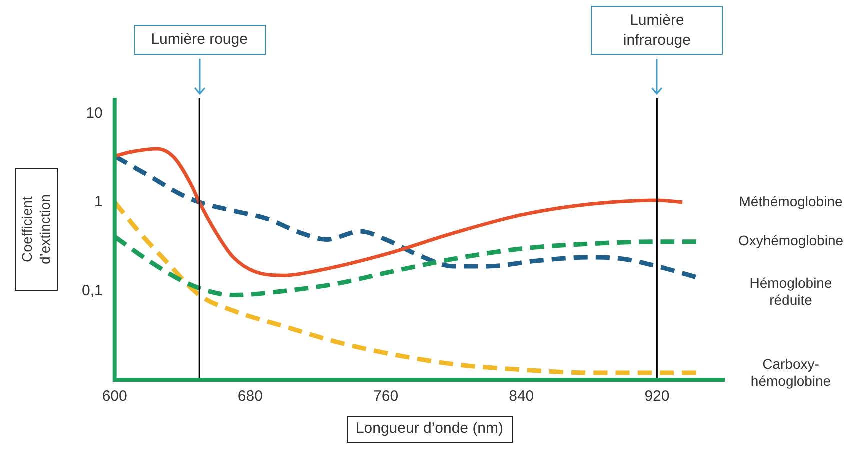  Describe the element at coordinates (657, 30) in the screenshot. I see `ref-line-label: Lumière infrarouge` at that location.